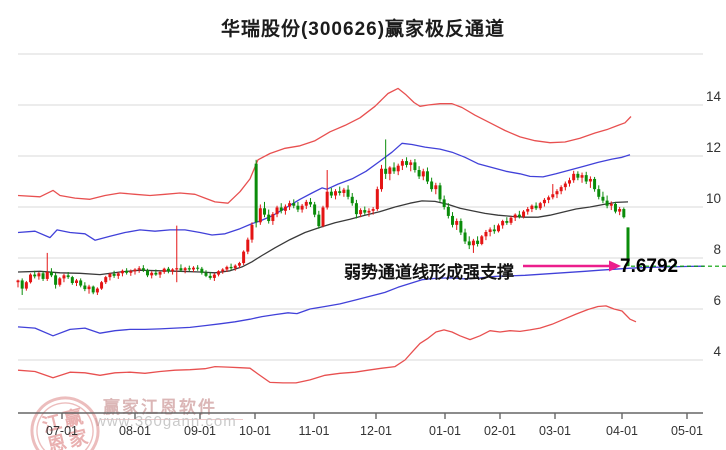 The image size is (726, 450). Describe the element at coordinates (376, 431) in the screenshot. I see `x-tick-label: 12-01` at that location.